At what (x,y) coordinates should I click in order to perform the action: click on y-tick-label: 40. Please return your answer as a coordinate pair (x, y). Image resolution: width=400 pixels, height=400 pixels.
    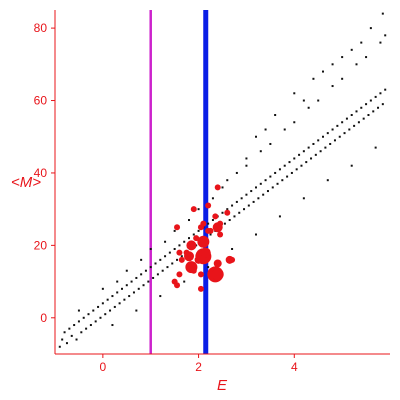
    Looking at the image, I should click on (41, 173).